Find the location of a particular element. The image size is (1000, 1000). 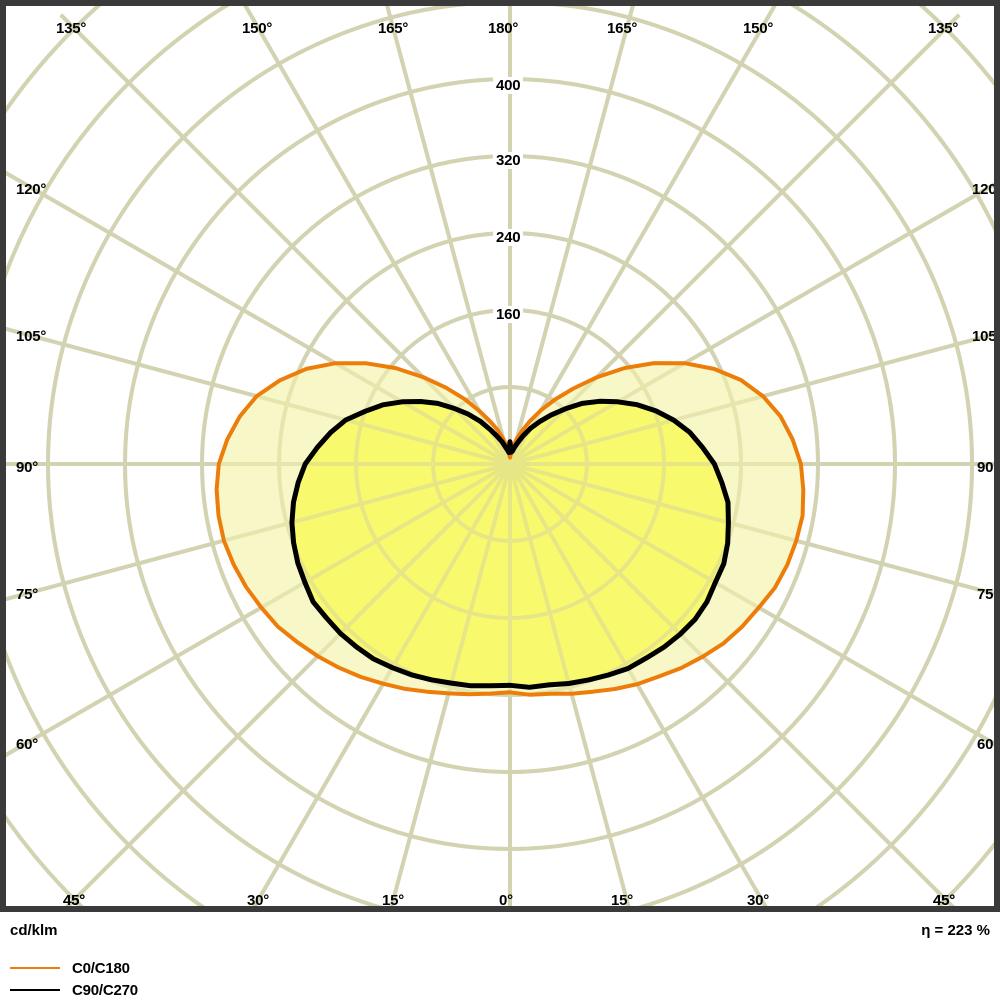

angle-label-top-135-right: 135° is located at coordinates (943, 28).